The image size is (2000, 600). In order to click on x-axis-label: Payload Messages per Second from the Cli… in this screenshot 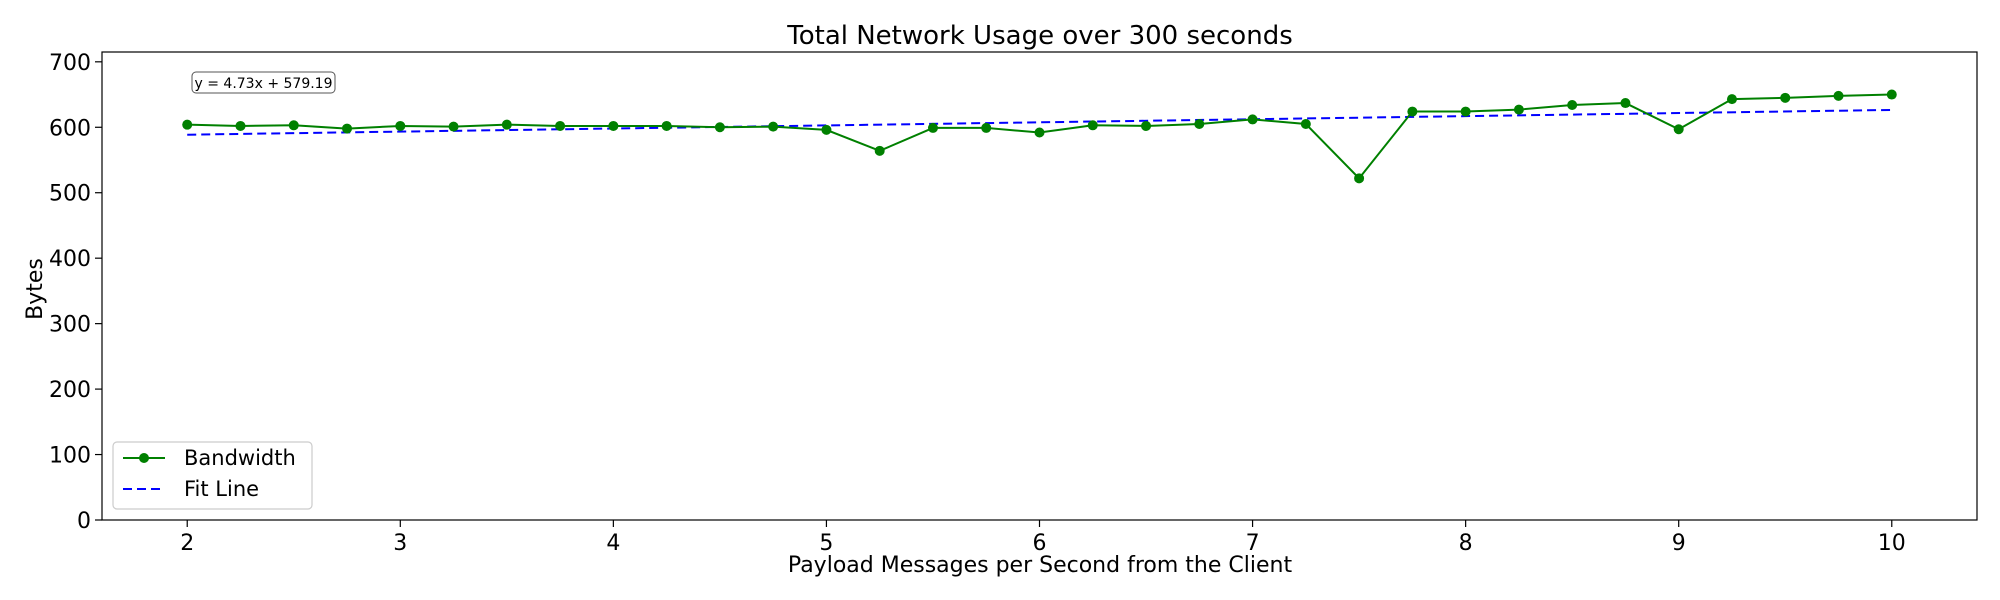, I will do `click(1040, 565)`.